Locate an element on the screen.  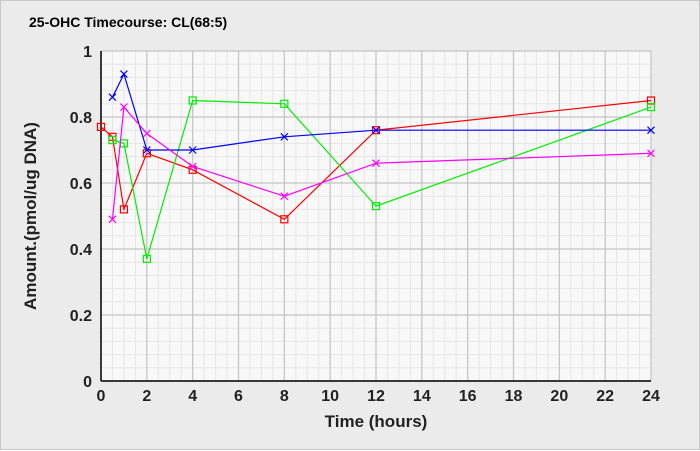
y-tick-label: 0.4 is located at coordinates (81, 250).